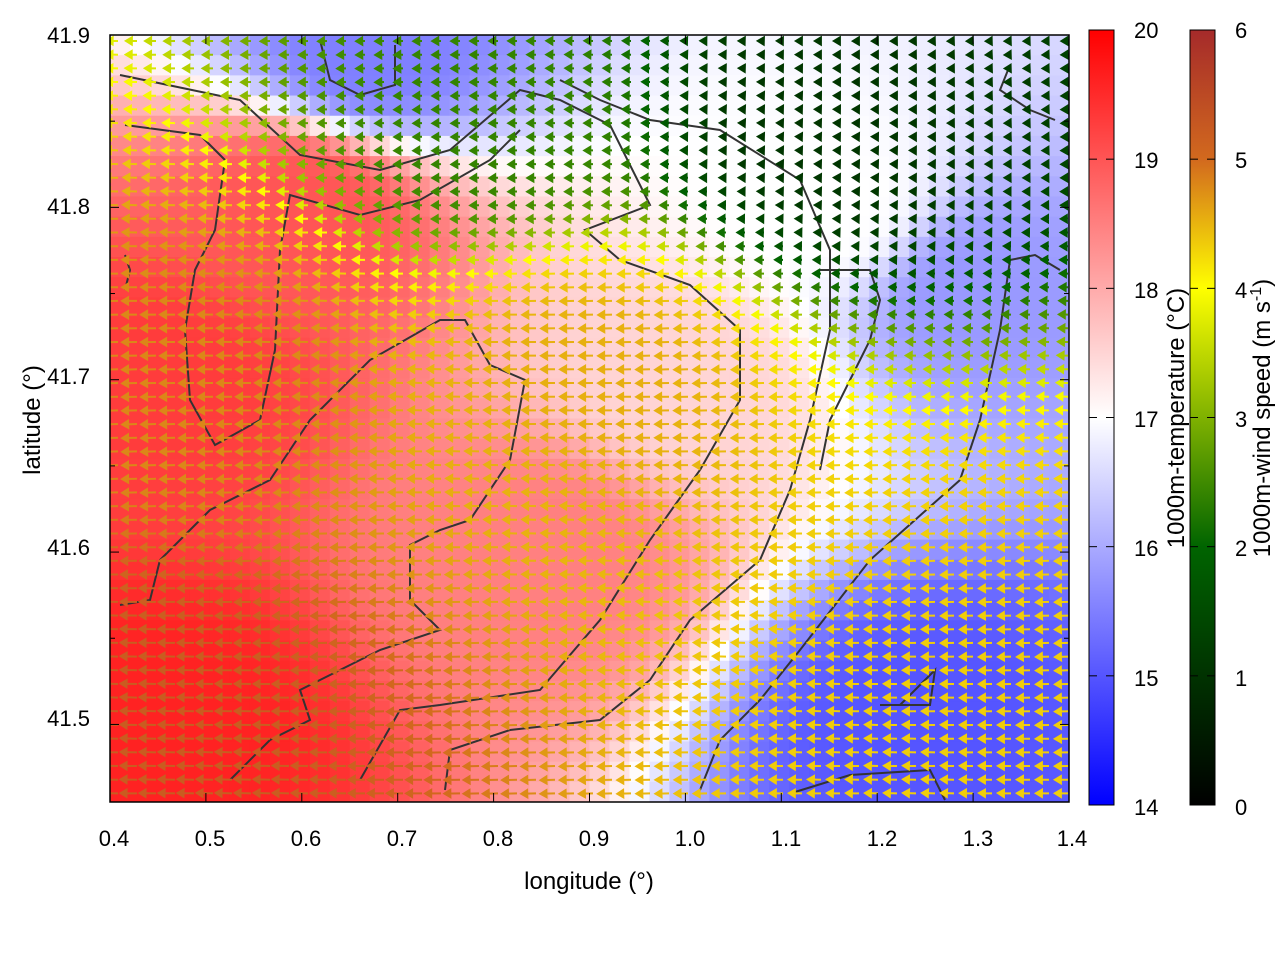 The width and height of the screenshot is (1280, 960). What do you see at coordinates (1262, 418) in the screenshot?
I see `wind-colorbar-label: 1000m-wind speed (m s-1)` at bounding box center [1262, 418].